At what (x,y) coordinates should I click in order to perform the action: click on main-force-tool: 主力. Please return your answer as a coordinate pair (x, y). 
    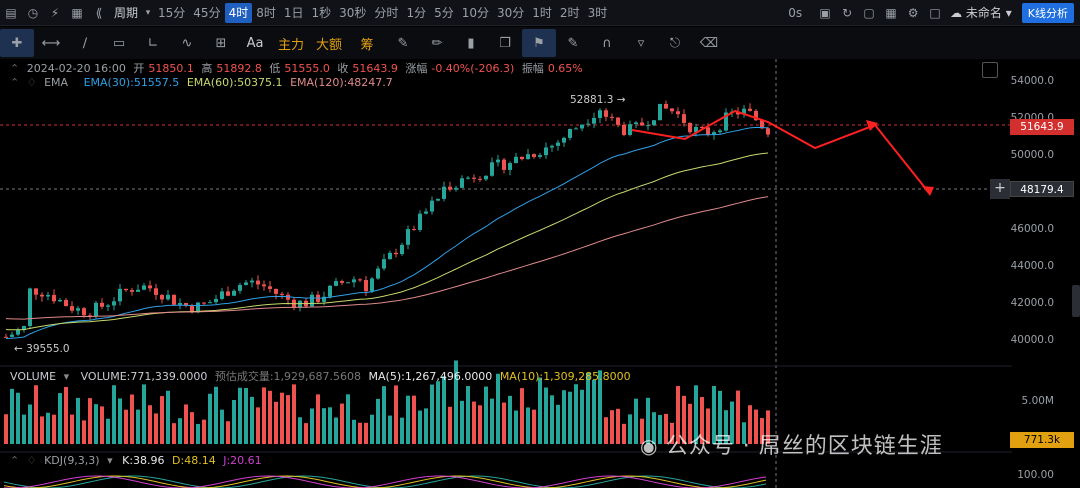
    Looking at the image, I should click on (290, 45).